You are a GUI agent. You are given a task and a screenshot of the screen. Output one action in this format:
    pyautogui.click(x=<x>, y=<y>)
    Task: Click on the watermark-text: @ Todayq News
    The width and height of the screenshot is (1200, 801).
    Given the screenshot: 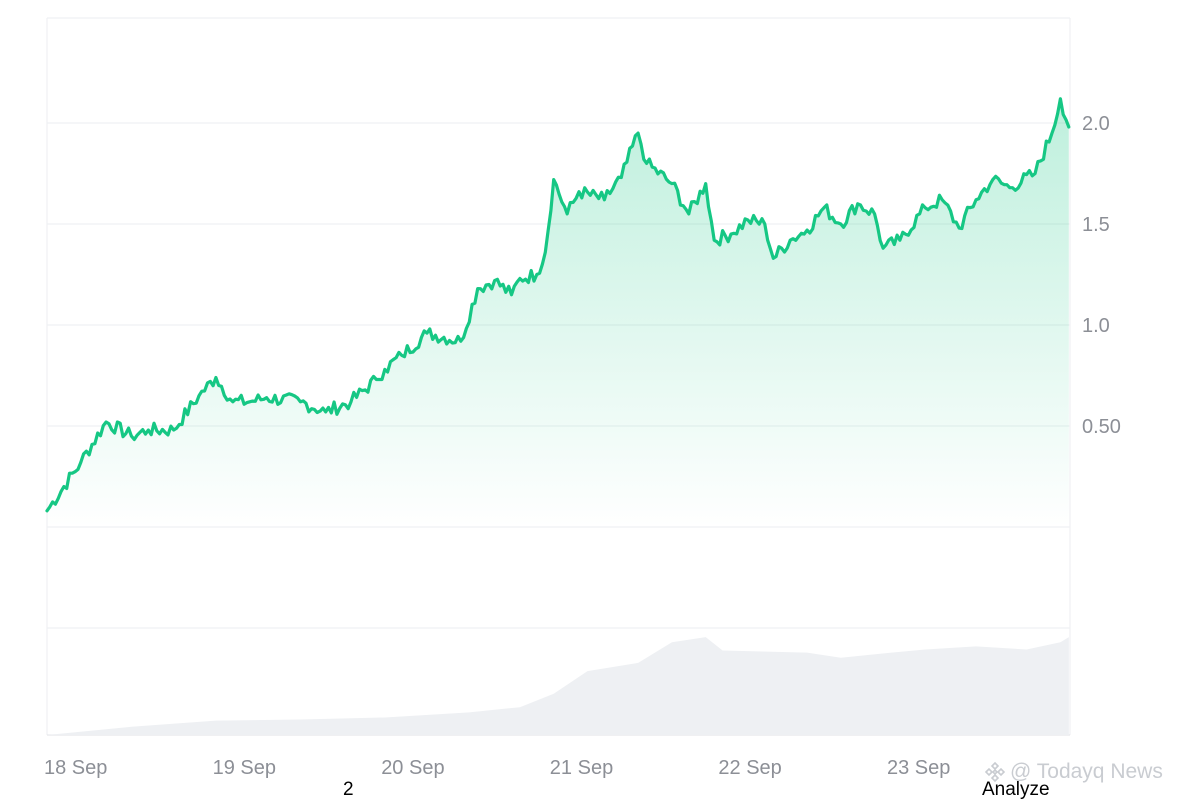 What is the action you would take?
    pyautogui.click(x=1086, y=771)
    